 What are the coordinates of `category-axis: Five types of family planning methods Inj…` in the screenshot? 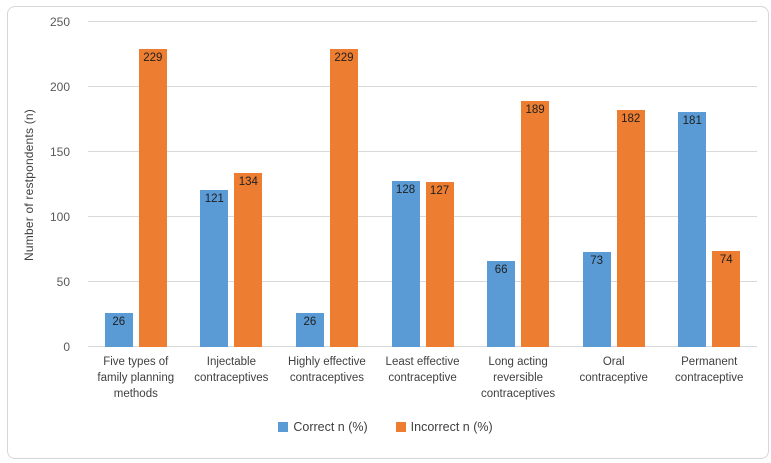 It's located at (422, 378).